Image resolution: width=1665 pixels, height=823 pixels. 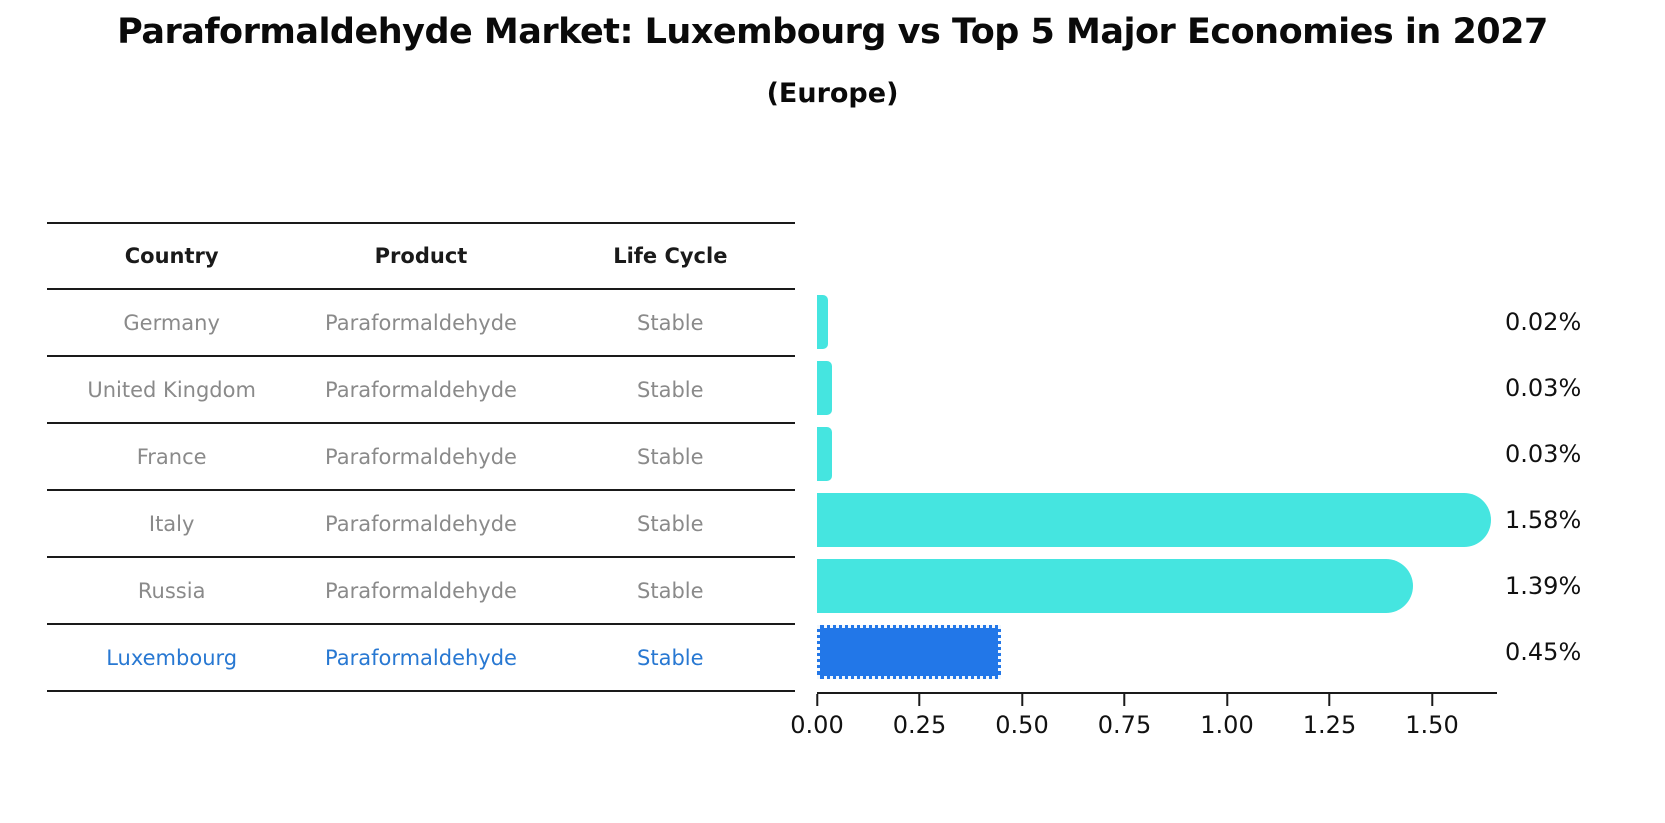 I want to click on value-label-russia: 1.39%, so click(x=1543, y=586).